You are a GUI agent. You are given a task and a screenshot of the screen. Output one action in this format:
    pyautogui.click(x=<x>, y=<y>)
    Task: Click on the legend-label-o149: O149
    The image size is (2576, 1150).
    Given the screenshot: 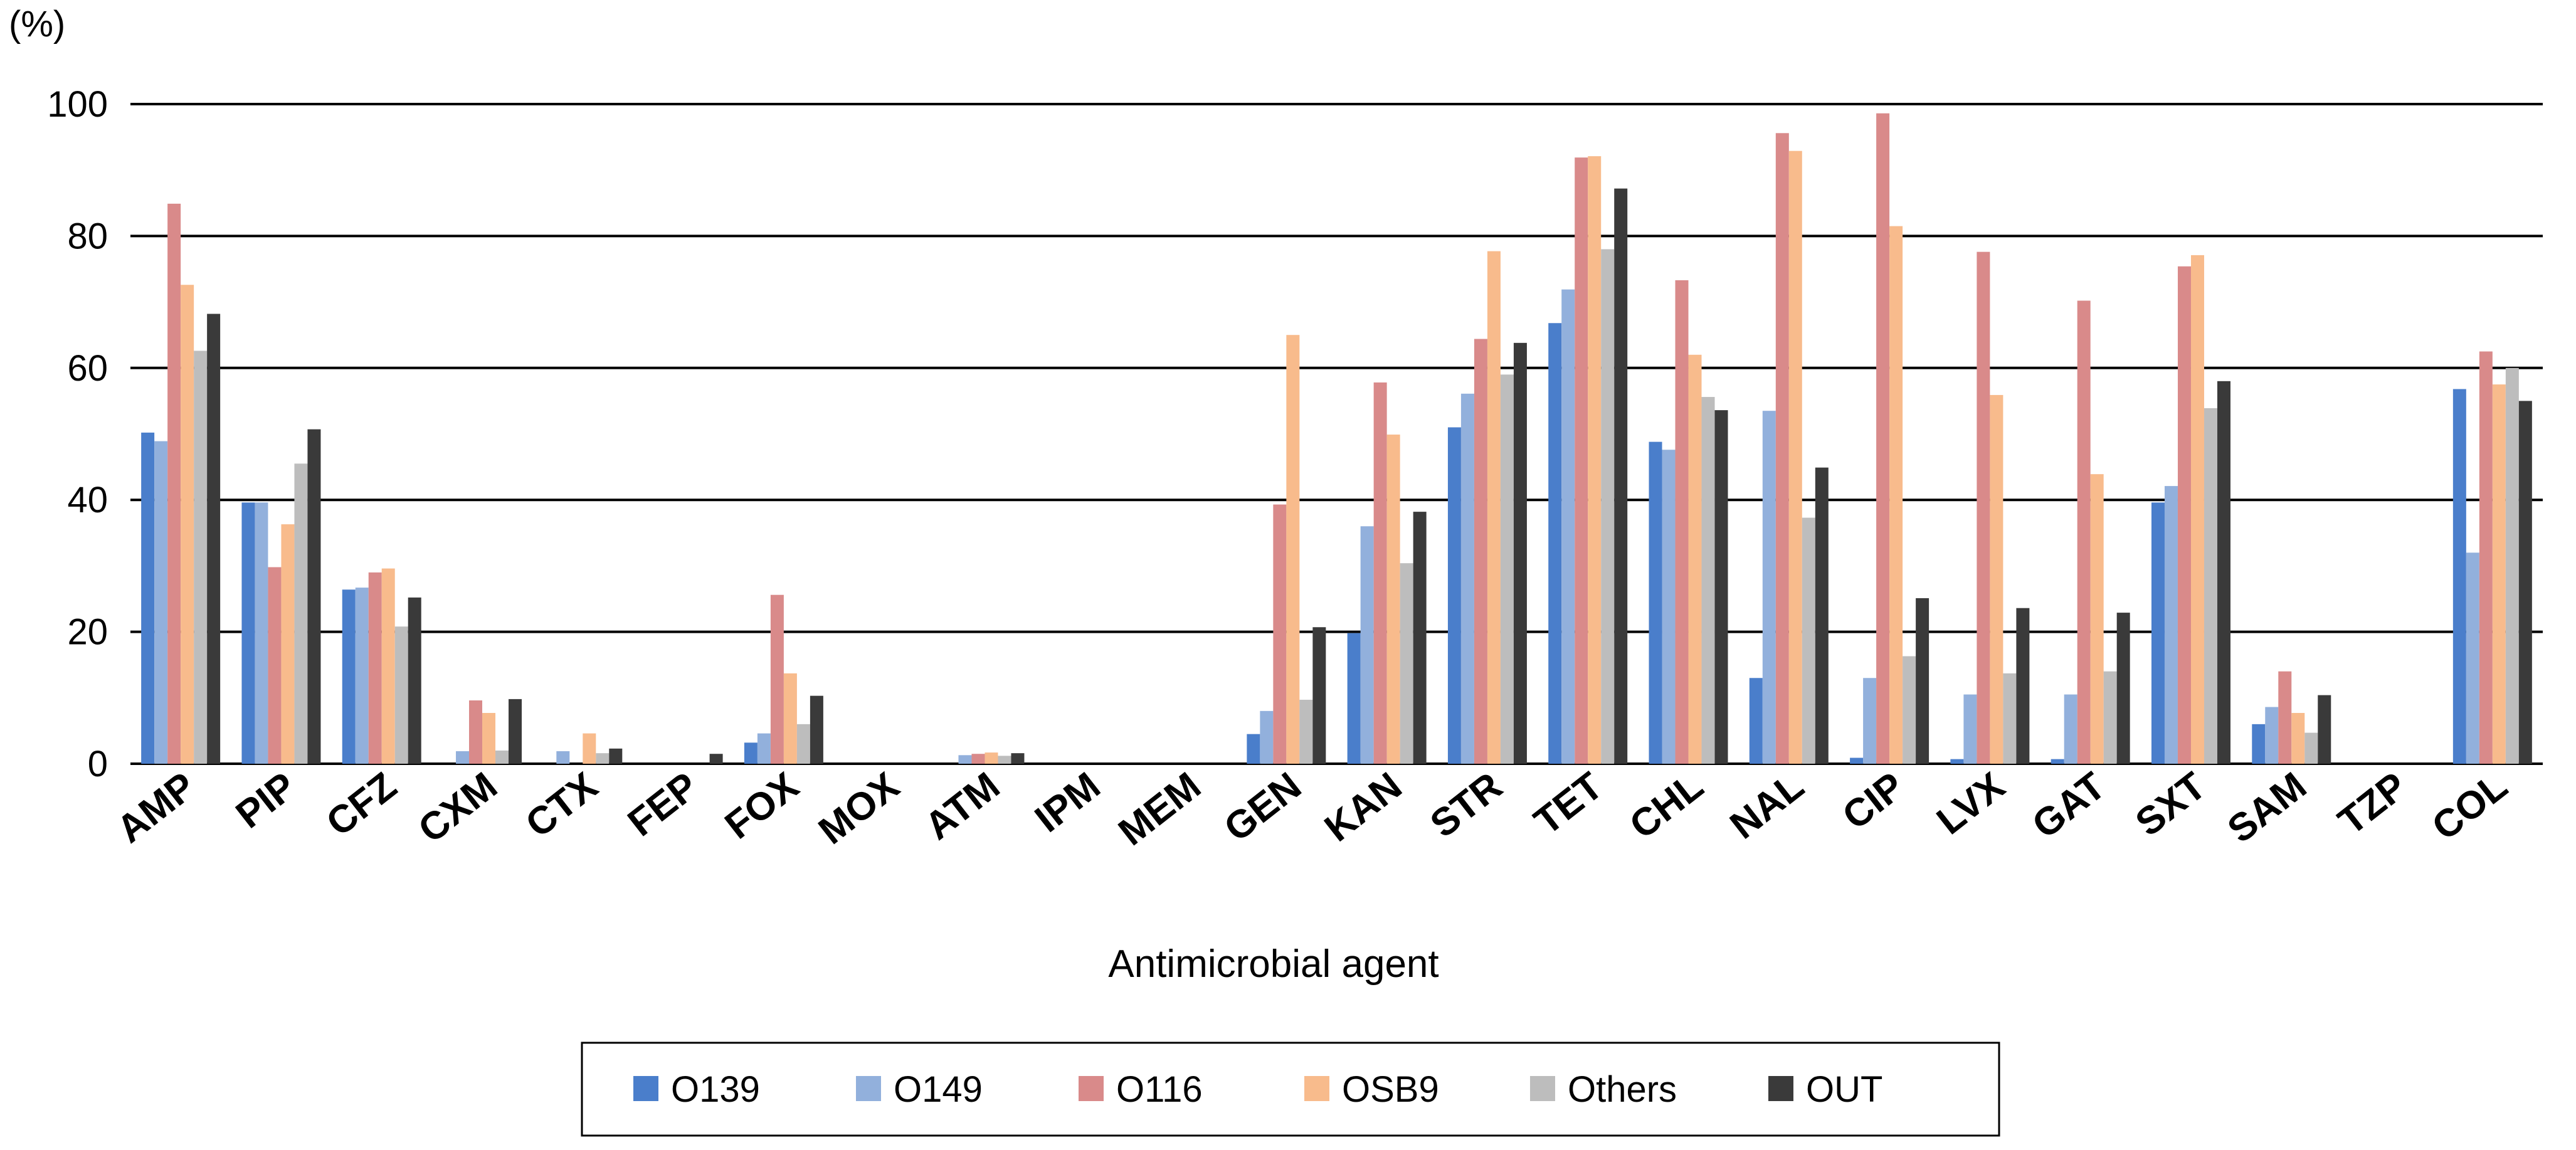 What is the action you would take?
    pyautogui.click(x=939, y=1090)
    